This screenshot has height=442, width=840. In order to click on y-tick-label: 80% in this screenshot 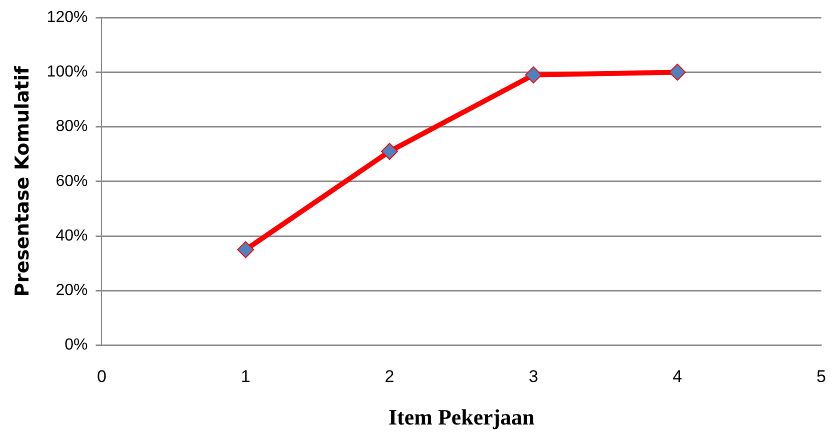, I will do `click(72, 127)`.